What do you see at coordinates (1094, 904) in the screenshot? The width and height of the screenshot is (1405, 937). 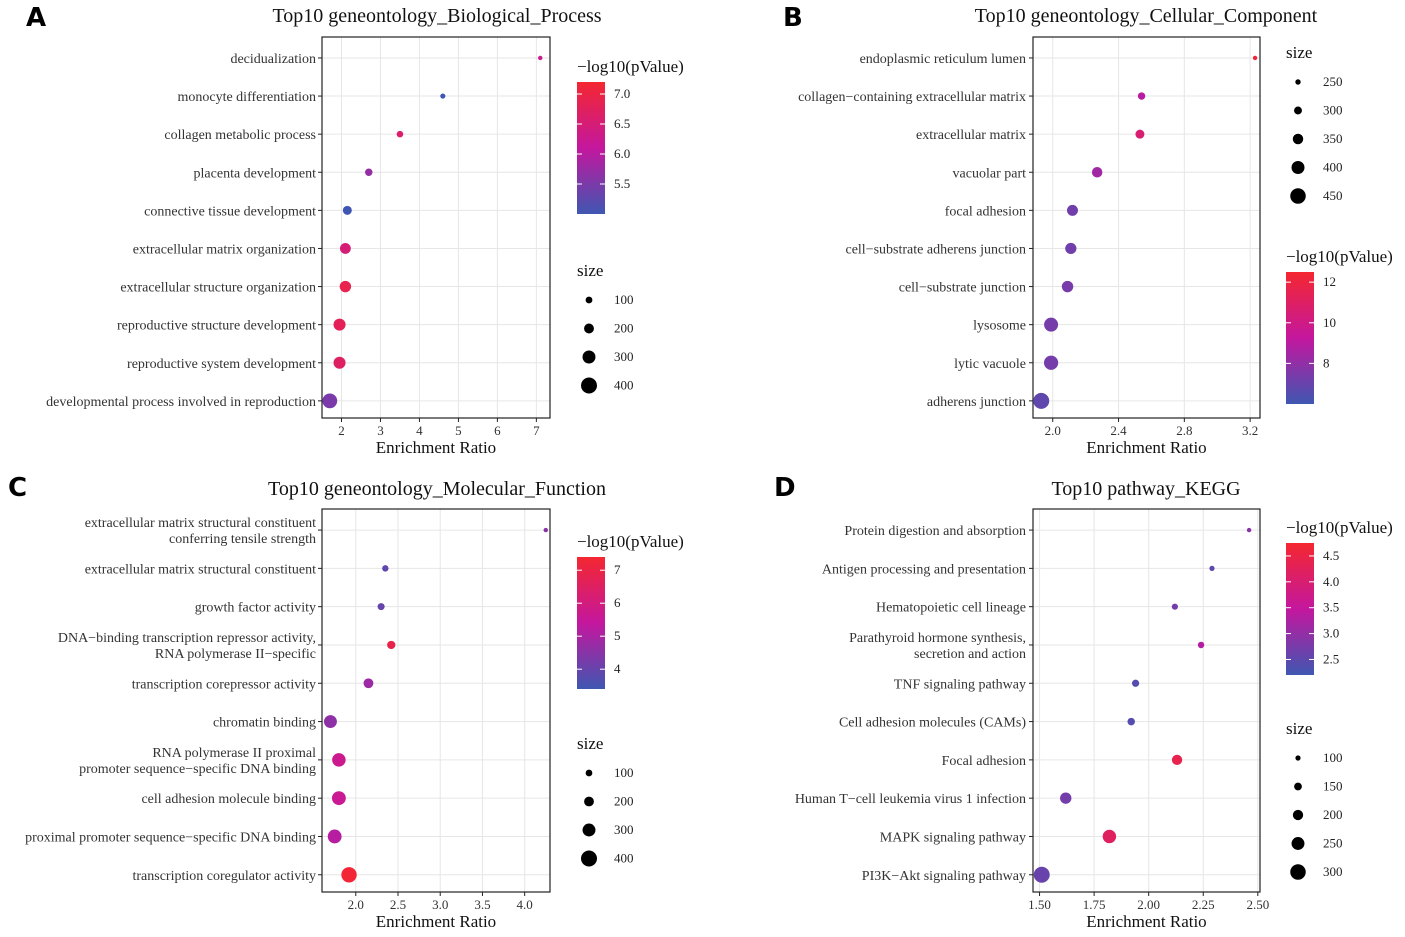 I see `x-tick-label: 1.75` at bounding box center [1094, 904].